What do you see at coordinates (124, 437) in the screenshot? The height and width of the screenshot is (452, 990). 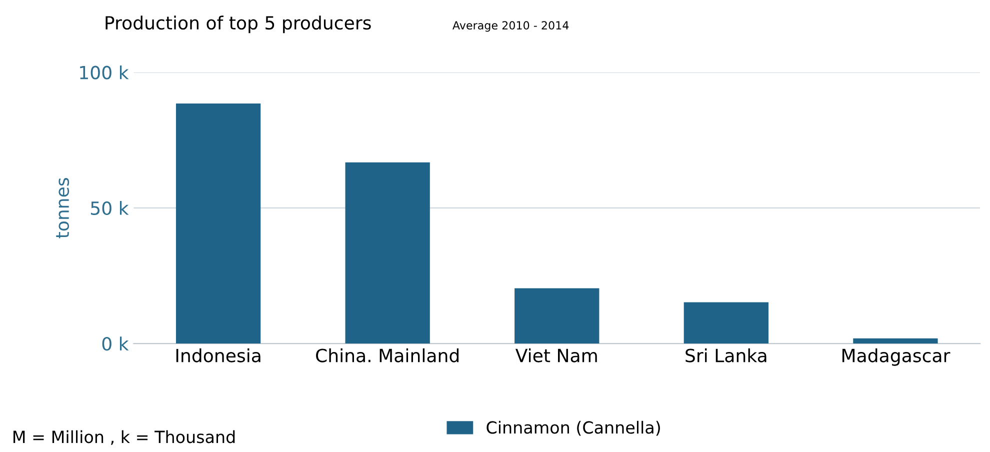 I see `text: M = Million , k = Thousand` at bounding box center [124, 437].